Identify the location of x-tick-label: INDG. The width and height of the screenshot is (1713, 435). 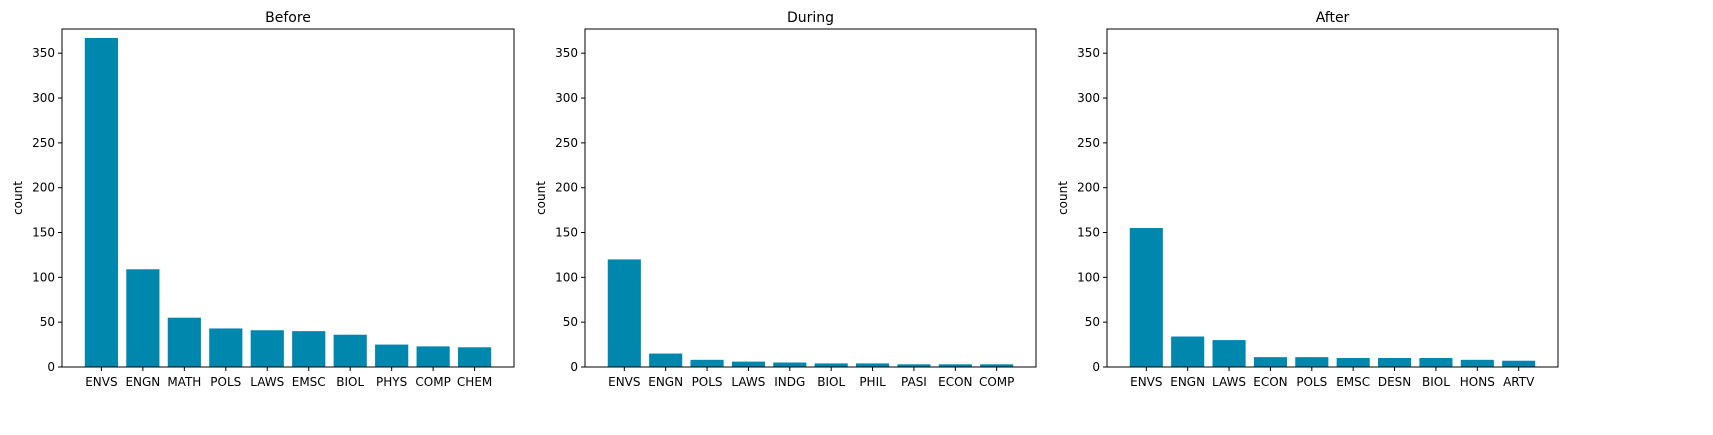
(789, 382).